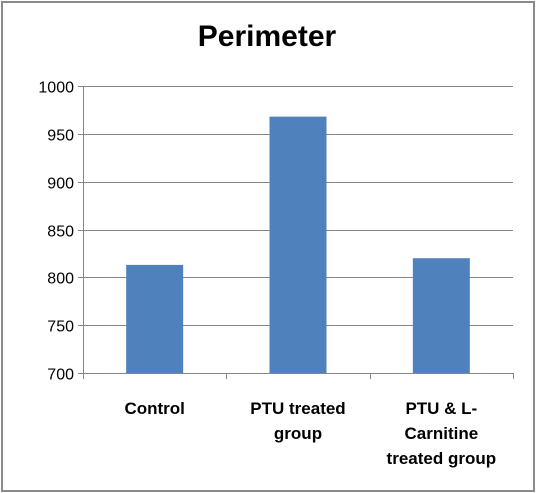  What do you see at coordinates (267, 36) in the screenshot?
I see `chart-title: Perimeter` at bounding box center [267, 36].